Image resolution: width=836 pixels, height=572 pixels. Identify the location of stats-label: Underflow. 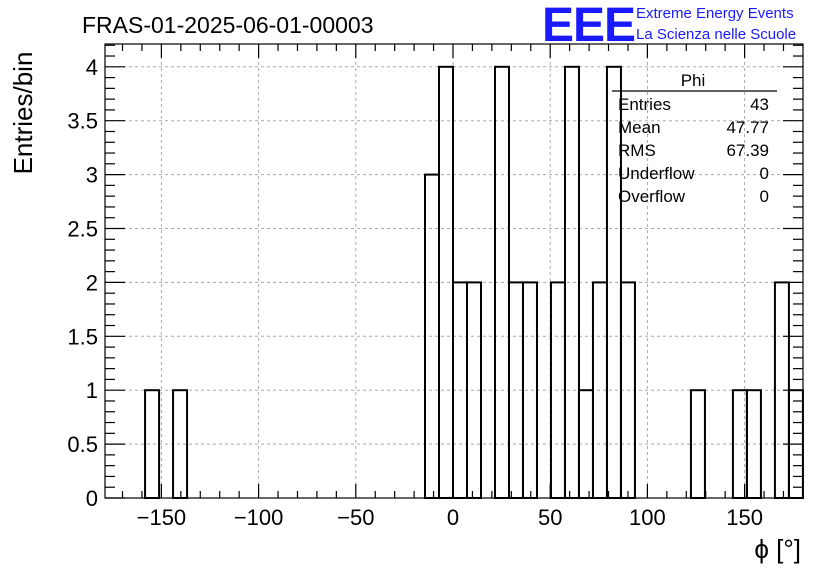
(656, 173).